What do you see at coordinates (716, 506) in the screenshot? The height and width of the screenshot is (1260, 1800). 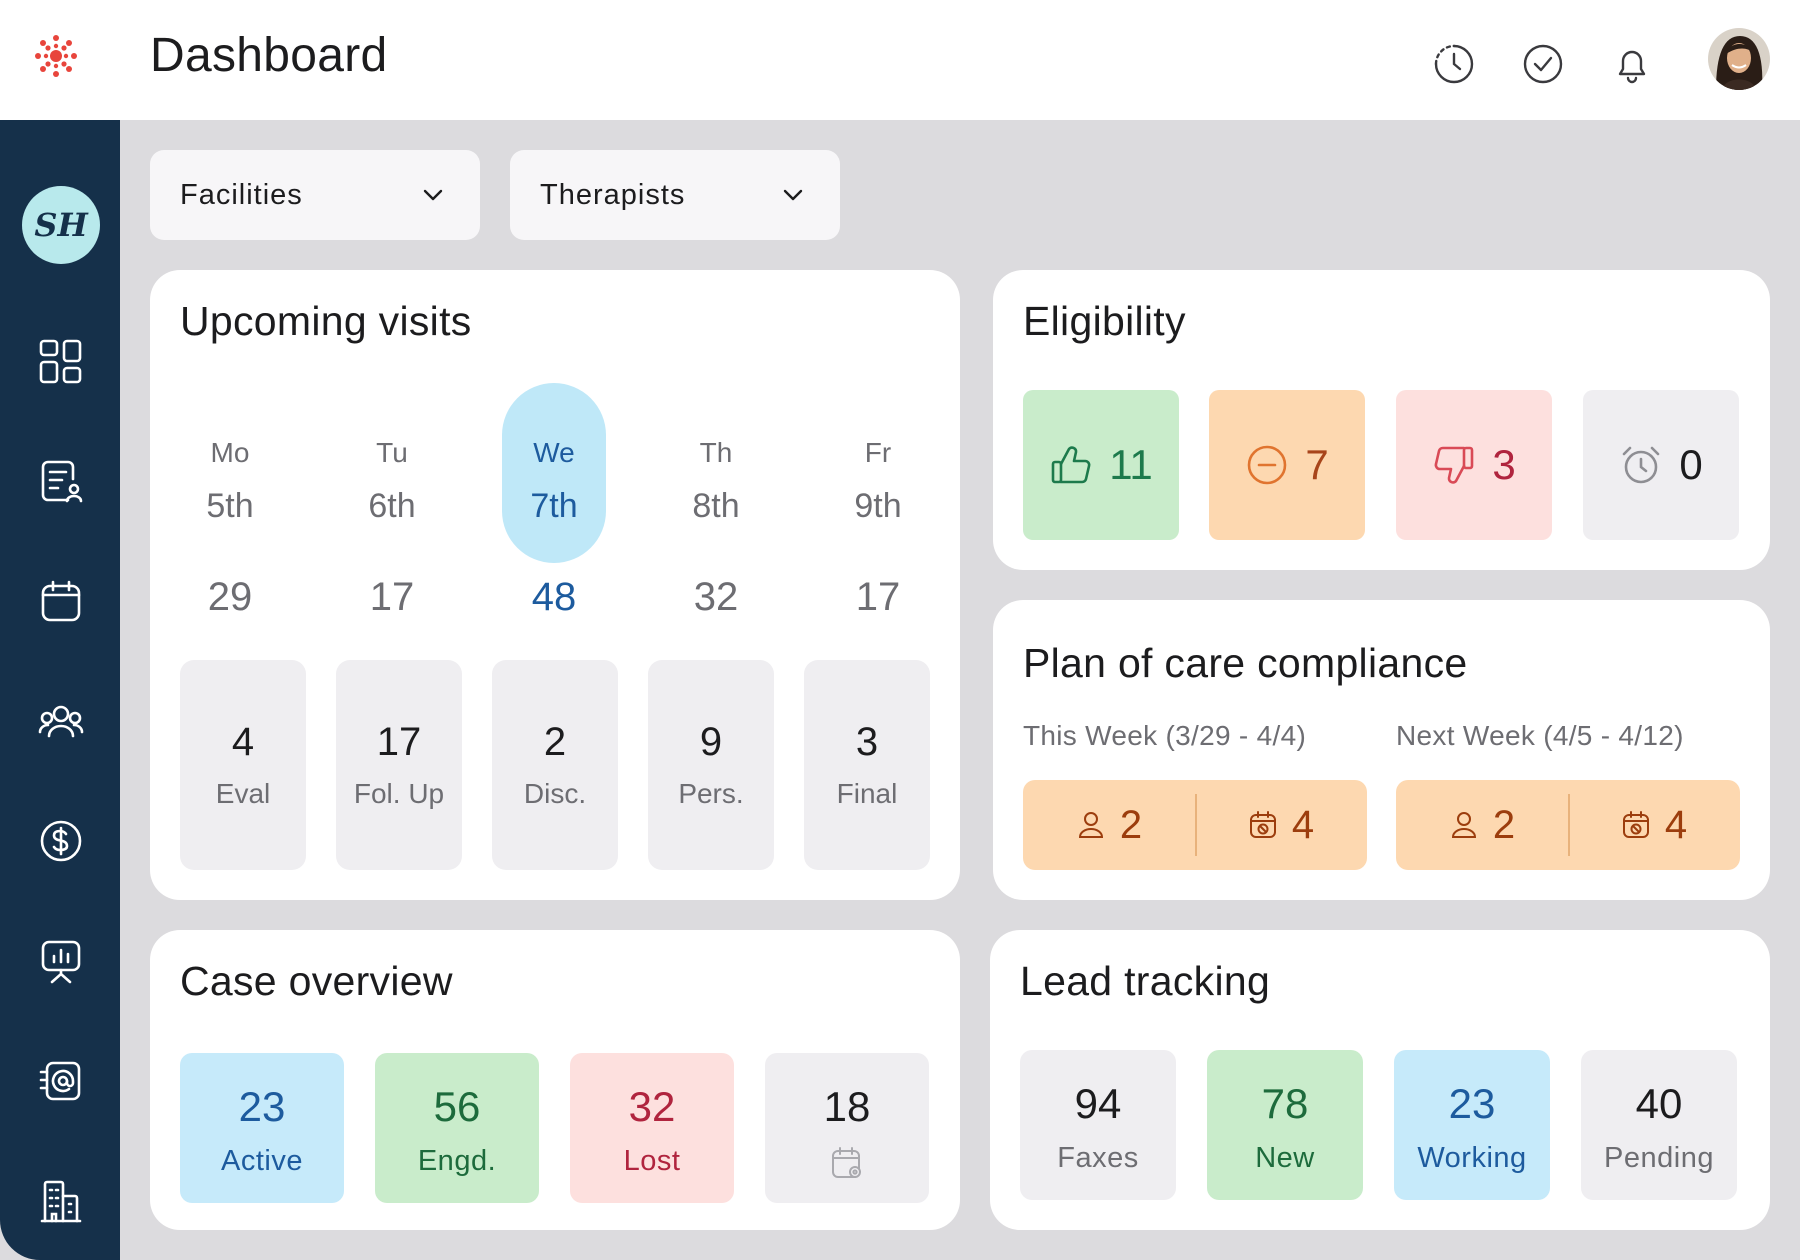 I see `day-date: 8th` at bounding box center [716, 506].